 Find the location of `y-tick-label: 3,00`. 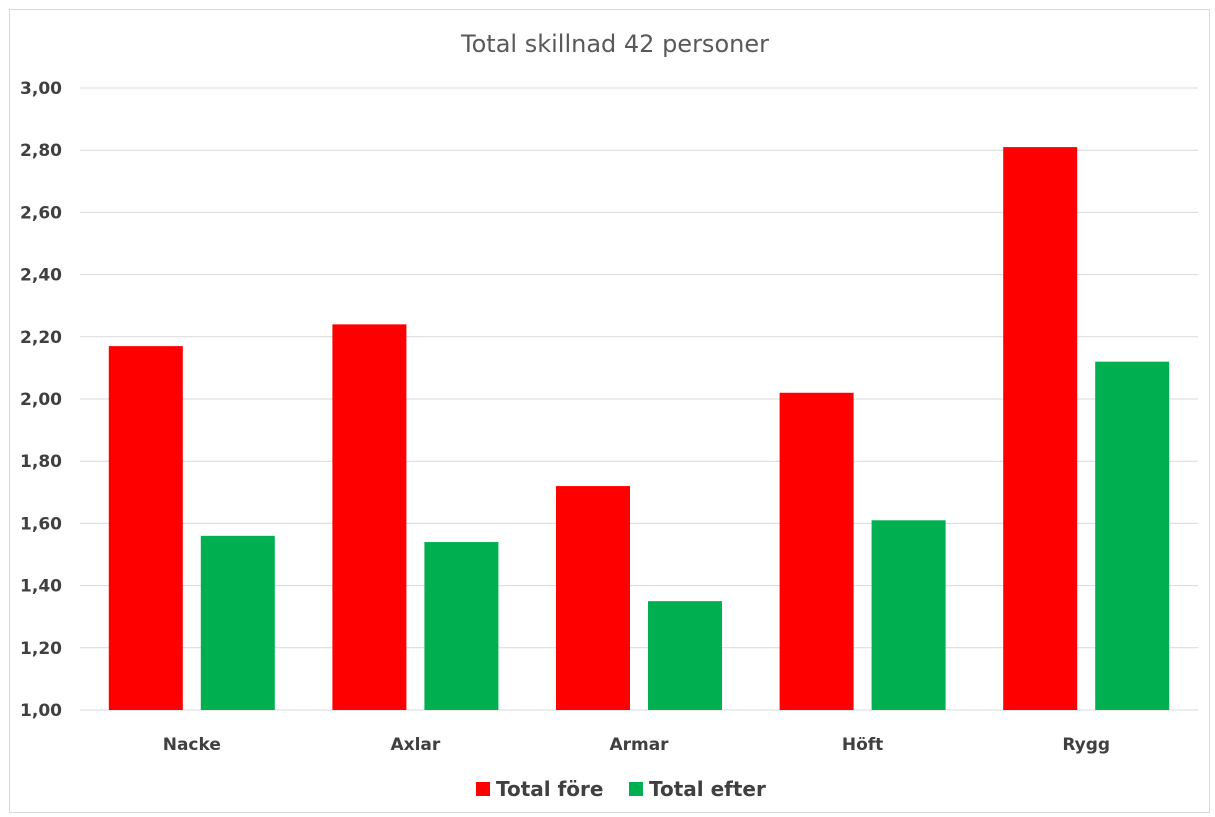

y-tick-label: 3,00 is located at coordinates (41, 89).